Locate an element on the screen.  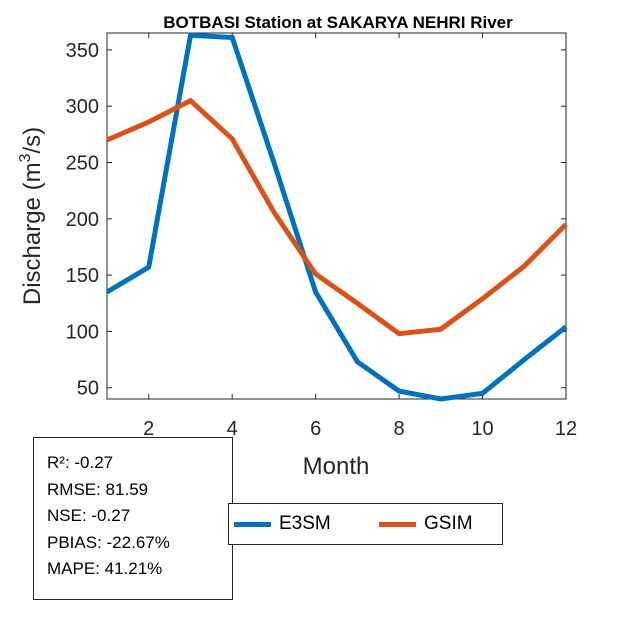
y-axis-label: Discharge (m3/s) is located at coordinates (31, 216).